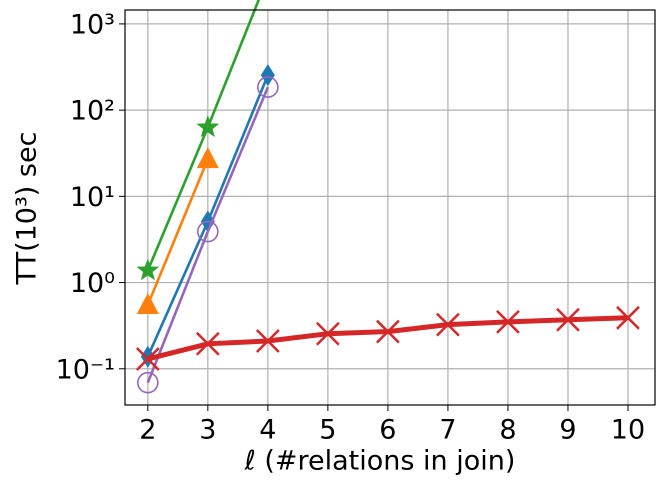 The width and height of the screenshot is (664, 494). I want to click on x-tick-label: 8, so click(507, 430).